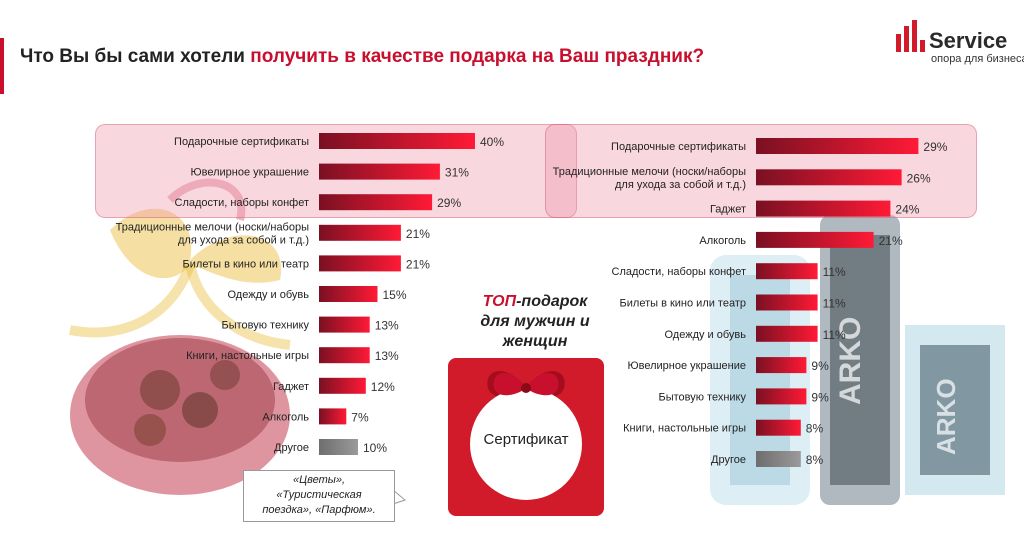 The image size is (1024, 550). I want to click on certificate-circle, so click(526, 444).